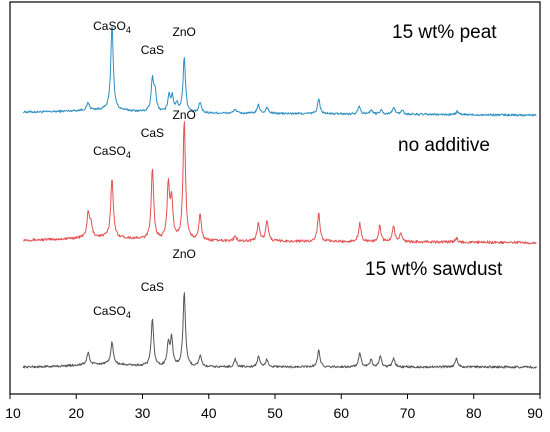  Describe the element at coordinates (184, 32) in the screenshot. I see `peak-label-1-3: ZnO` at that location.